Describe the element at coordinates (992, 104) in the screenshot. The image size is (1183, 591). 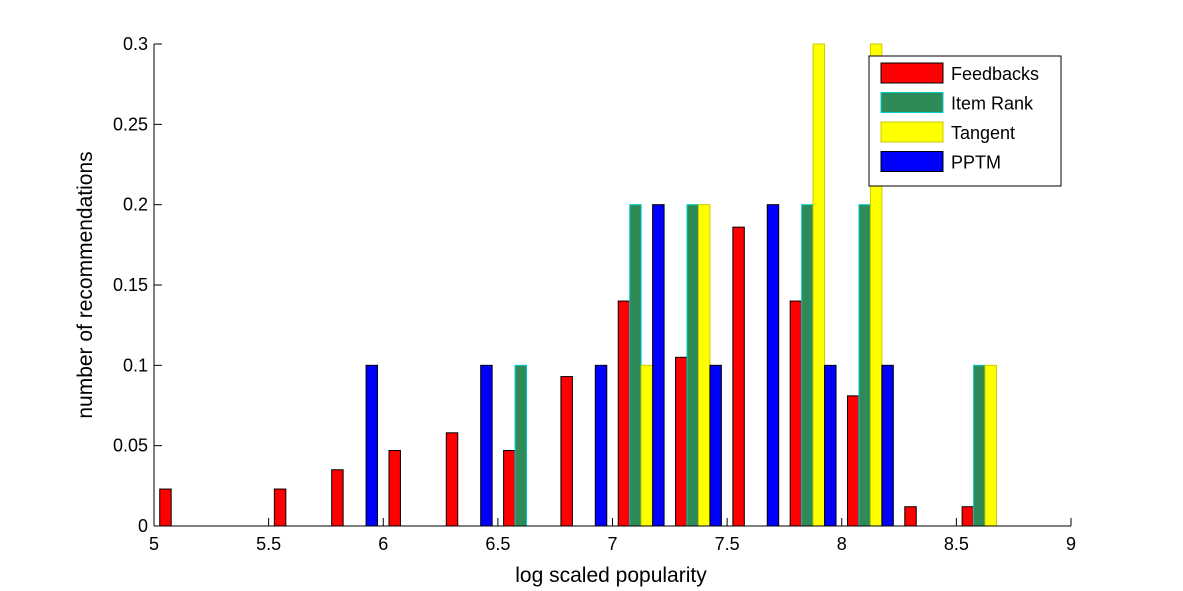
I see `legend-label: Item Rank` at that location.